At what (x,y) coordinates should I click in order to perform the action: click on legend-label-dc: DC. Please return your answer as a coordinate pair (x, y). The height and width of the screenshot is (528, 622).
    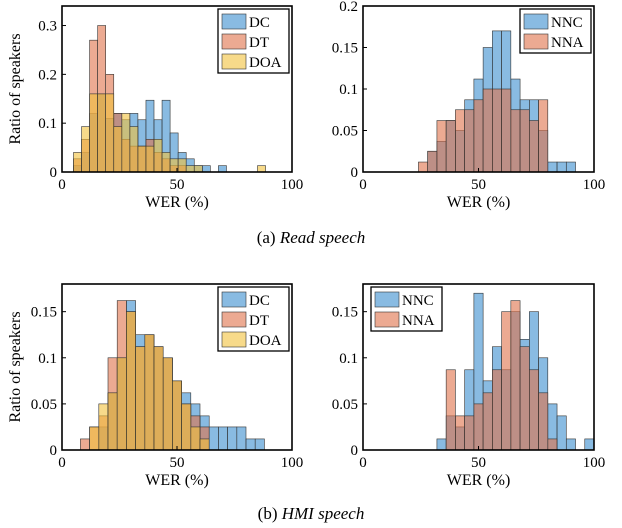
    Looking at the image, I should click on (259, 301).